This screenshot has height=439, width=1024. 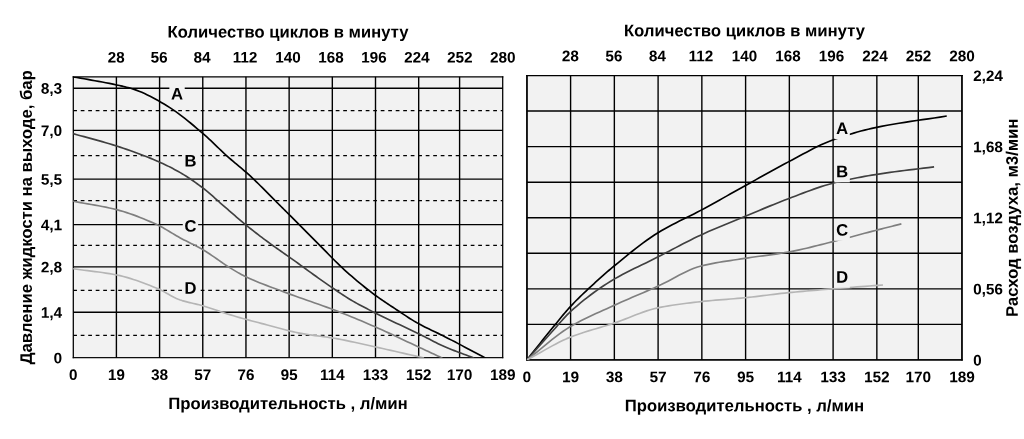 What do you see at coordinates (988, 148) in the screenshot?
I see `y2-tick-label: 1,68` at bounding box center [988, 148].